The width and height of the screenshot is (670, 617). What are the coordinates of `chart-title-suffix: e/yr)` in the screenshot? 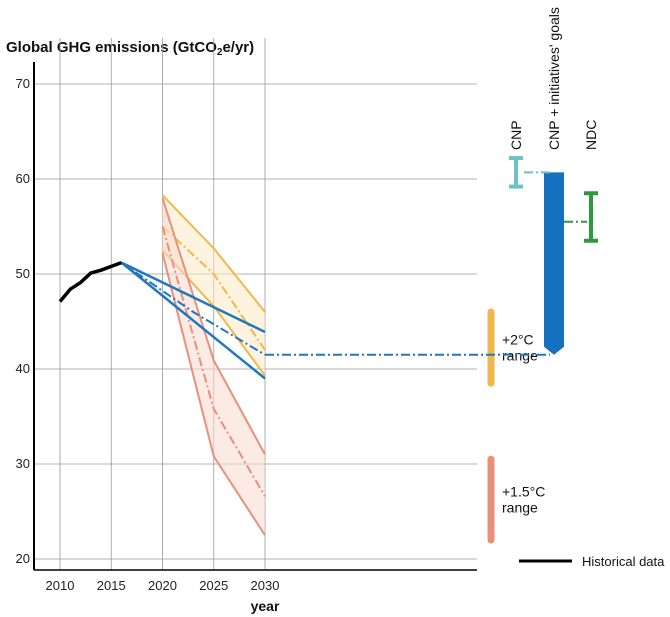 It's located at (238, 47).